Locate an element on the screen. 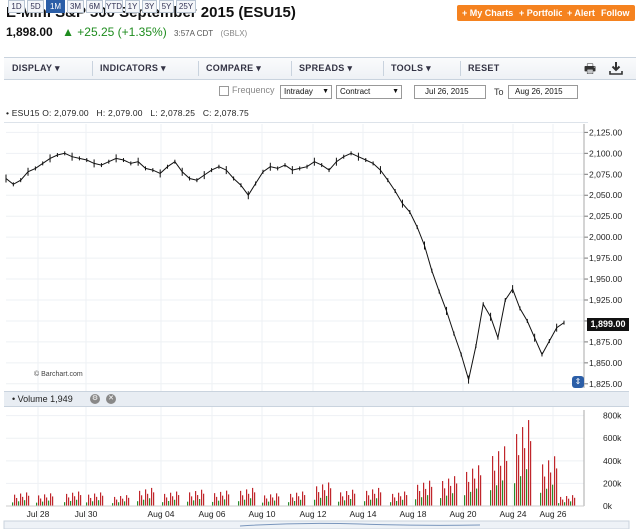 This screenshot has height=529, width=640. chevron-down-icon: ▾ is located at coordinates (259, 68).